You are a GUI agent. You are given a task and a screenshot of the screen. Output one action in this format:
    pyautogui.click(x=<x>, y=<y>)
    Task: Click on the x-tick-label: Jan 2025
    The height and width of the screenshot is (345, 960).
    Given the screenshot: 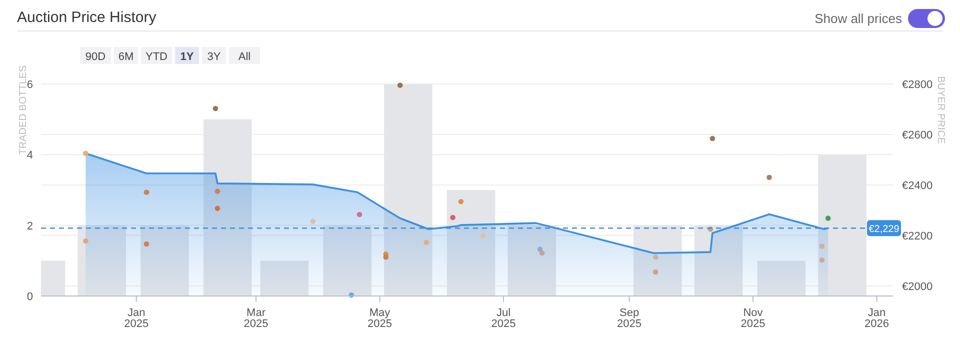 What is the action you would take?
    pyautogui.click(x=136, y=318)
    